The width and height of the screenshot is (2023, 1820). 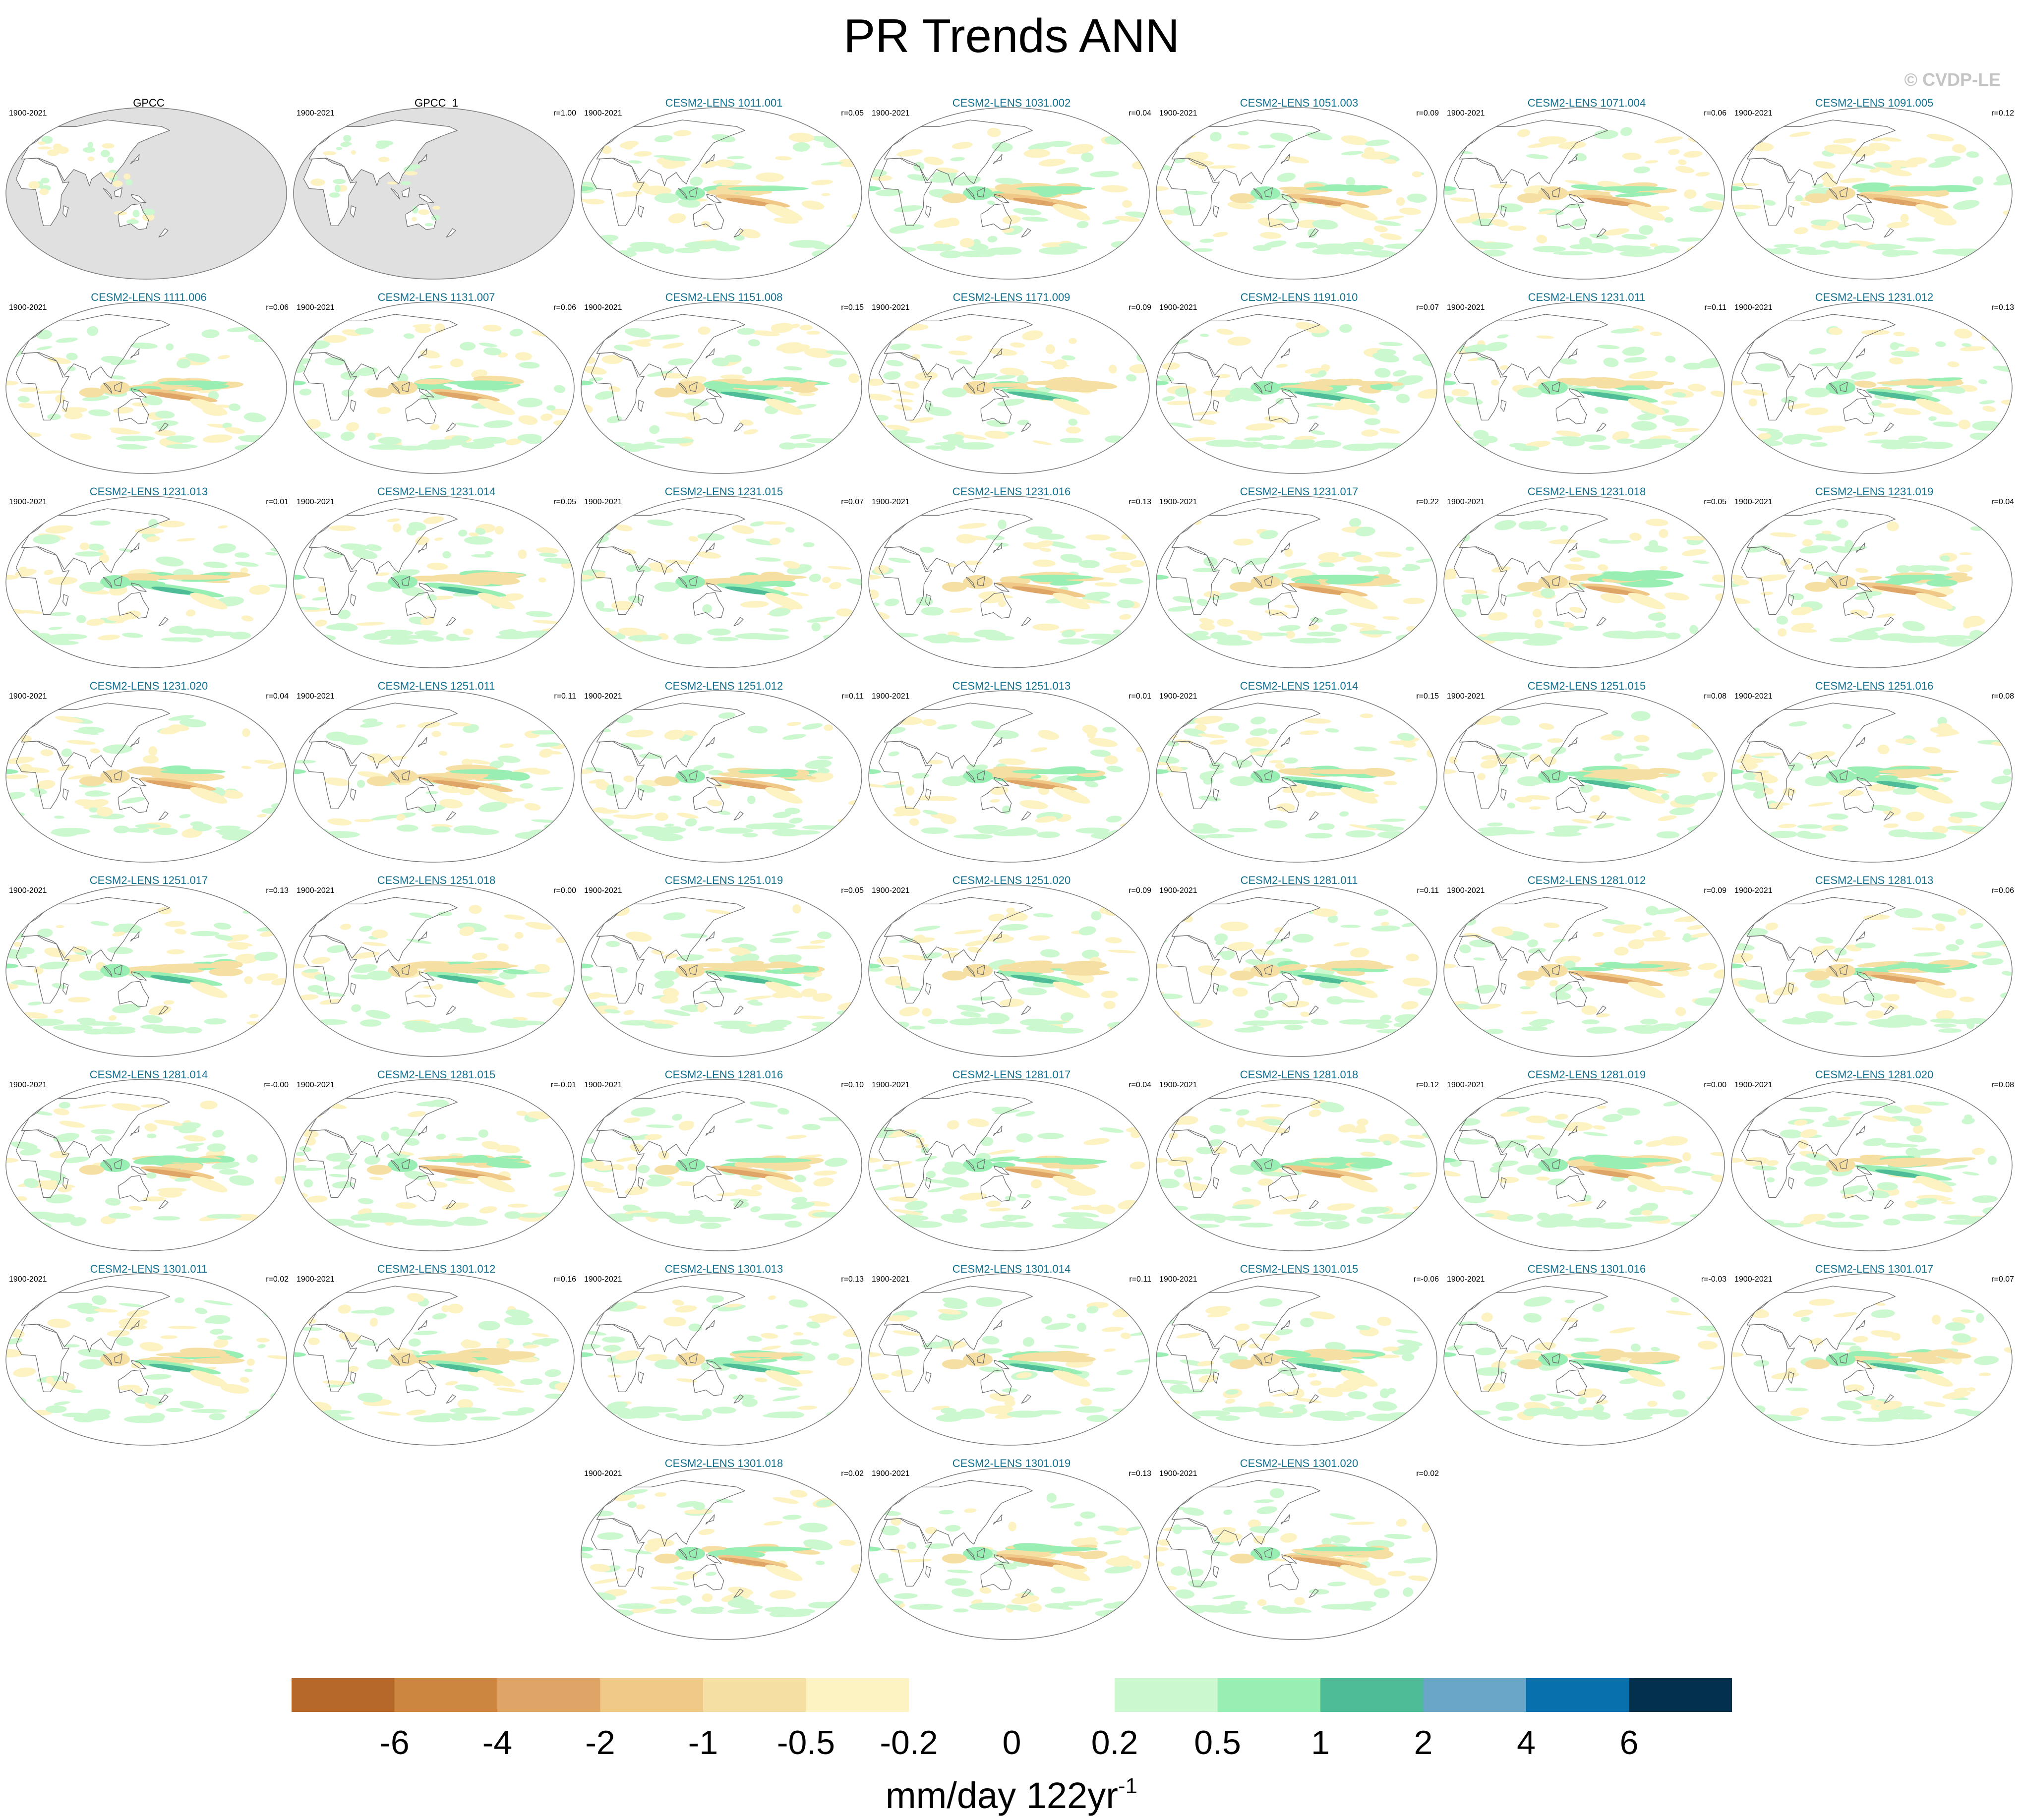 I want to click on panel-title: GPCC_1, so click(x=436, y=103).